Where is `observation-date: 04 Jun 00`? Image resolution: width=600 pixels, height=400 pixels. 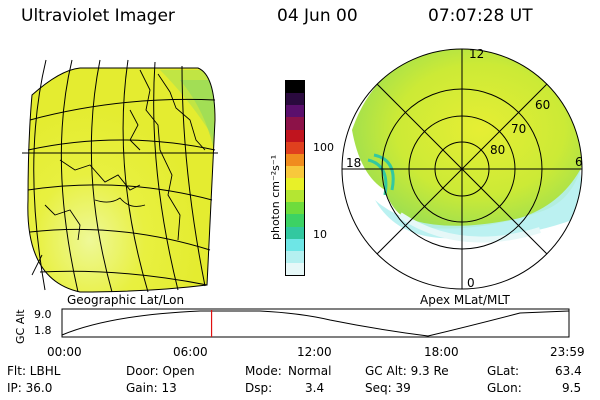
observation-date: 04 Jun 00 is located at coordinates (317, 16).